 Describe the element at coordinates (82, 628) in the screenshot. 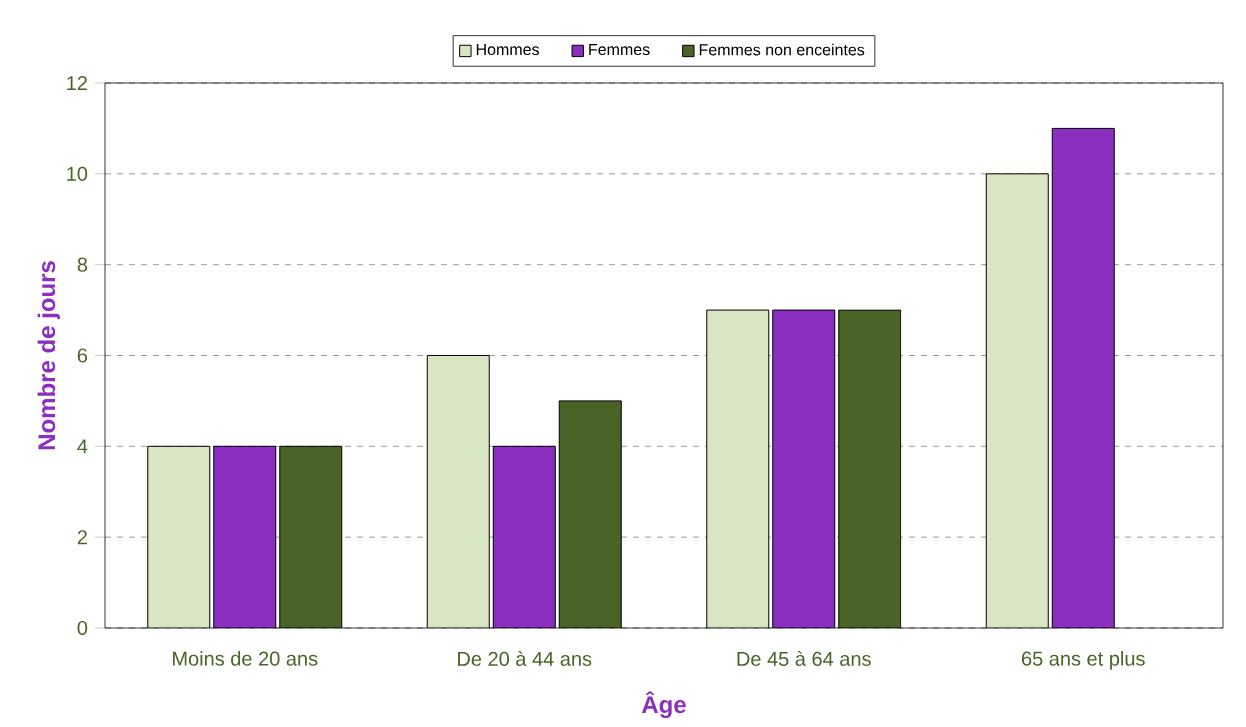

I see `y-tick-label: 0` at that location.